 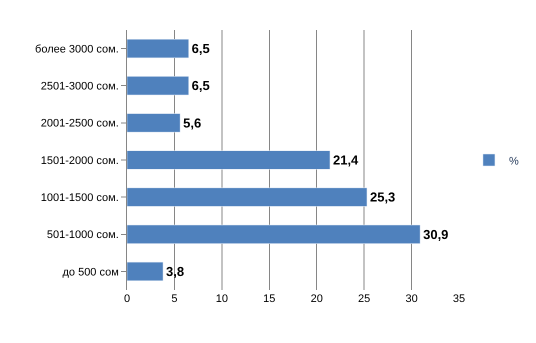 What do you see at coordinates (82, 235) in the screenshot?
I see `y-tick-label: 501-1000 сом.` at bounding box center [82, 235].